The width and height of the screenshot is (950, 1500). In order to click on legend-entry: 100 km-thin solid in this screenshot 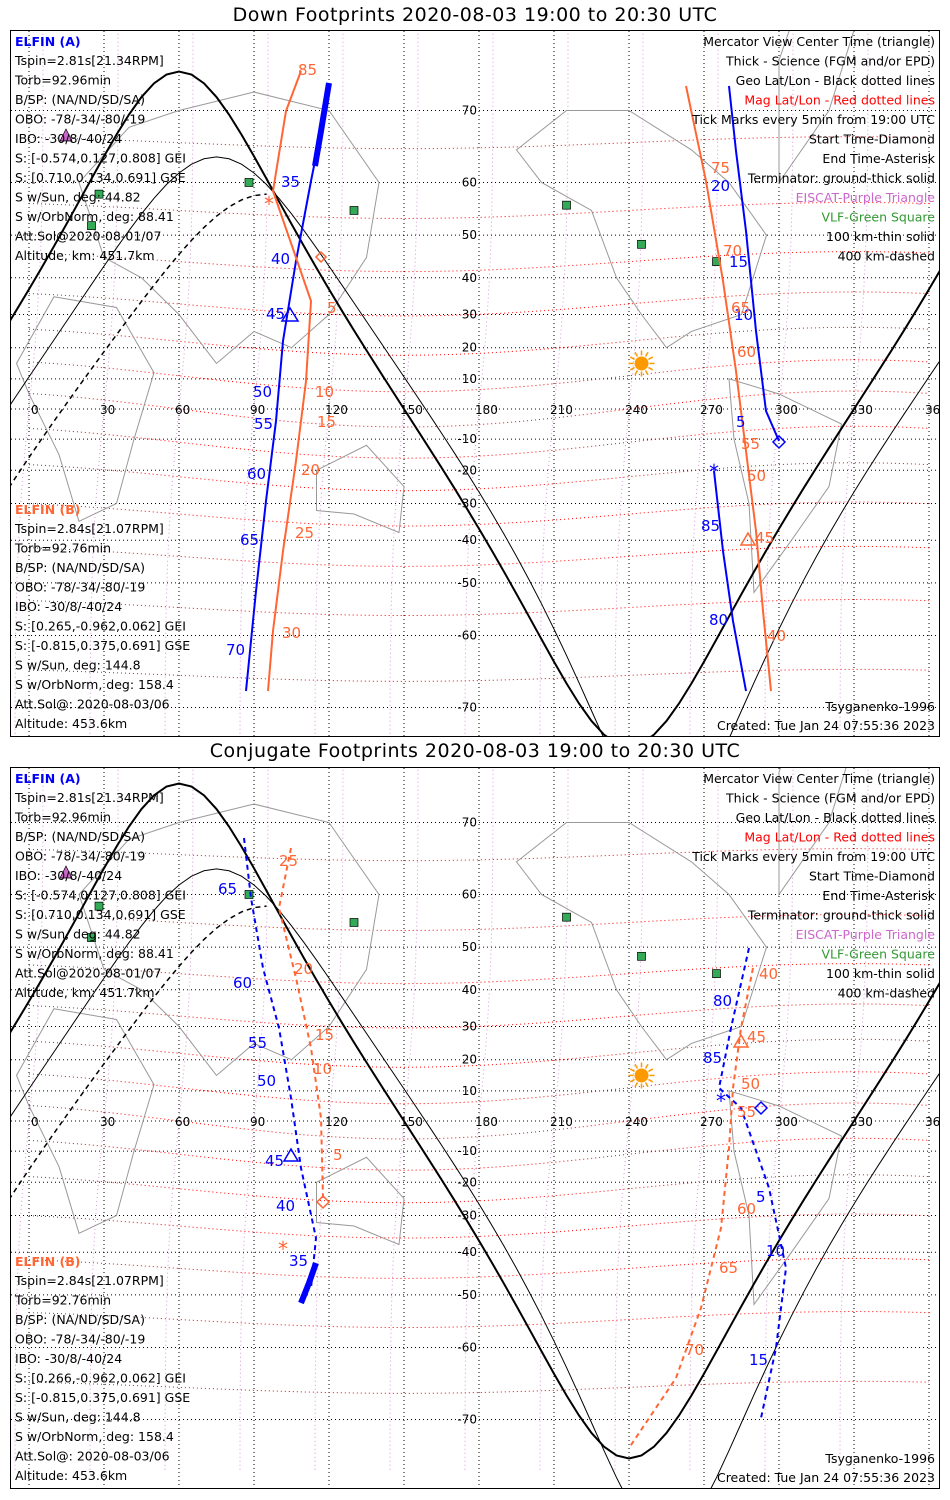, I will do `click(880, 236)`.